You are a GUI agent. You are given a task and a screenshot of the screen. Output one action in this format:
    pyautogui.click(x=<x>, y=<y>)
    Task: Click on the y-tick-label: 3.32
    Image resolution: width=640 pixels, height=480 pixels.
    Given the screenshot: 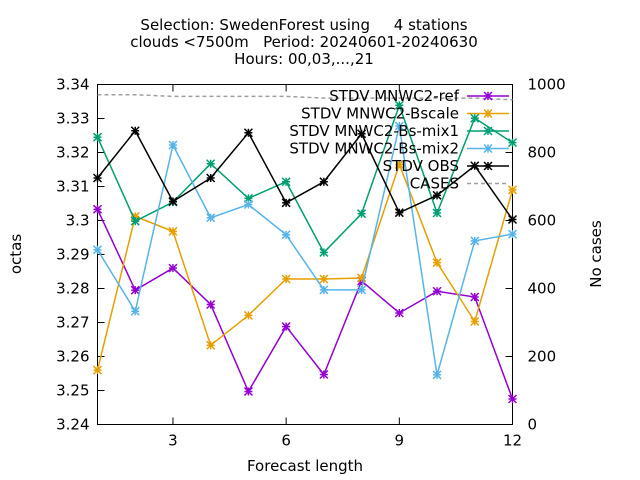 What is the action you would take?
    pyautogui.click(x=72, y=153)
    